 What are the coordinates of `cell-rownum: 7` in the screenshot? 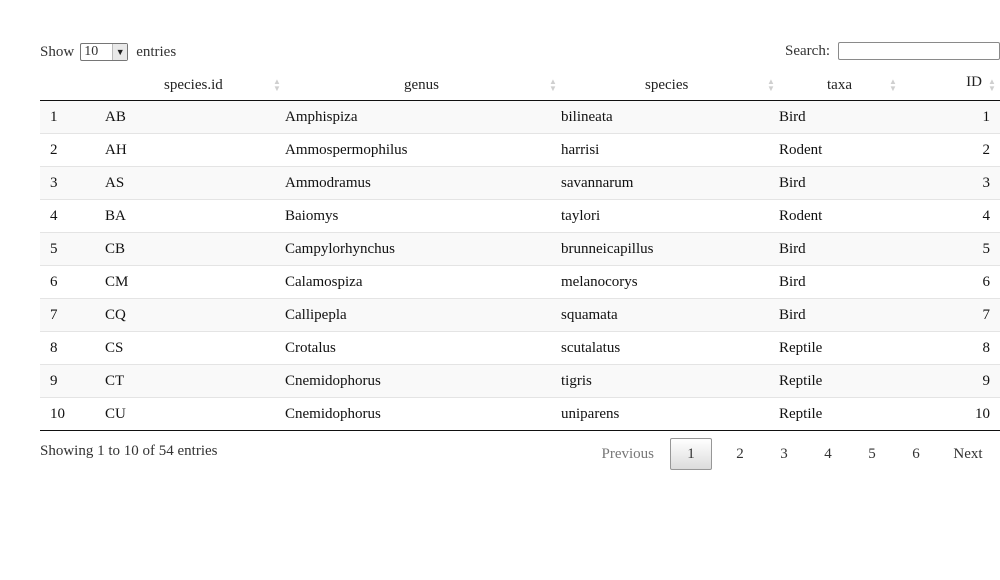 It's located at (72, 315).